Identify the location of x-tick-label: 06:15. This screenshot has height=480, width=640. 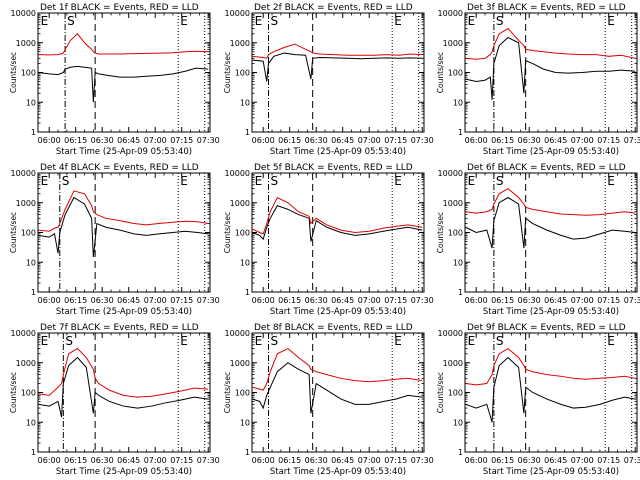
(502, 460).